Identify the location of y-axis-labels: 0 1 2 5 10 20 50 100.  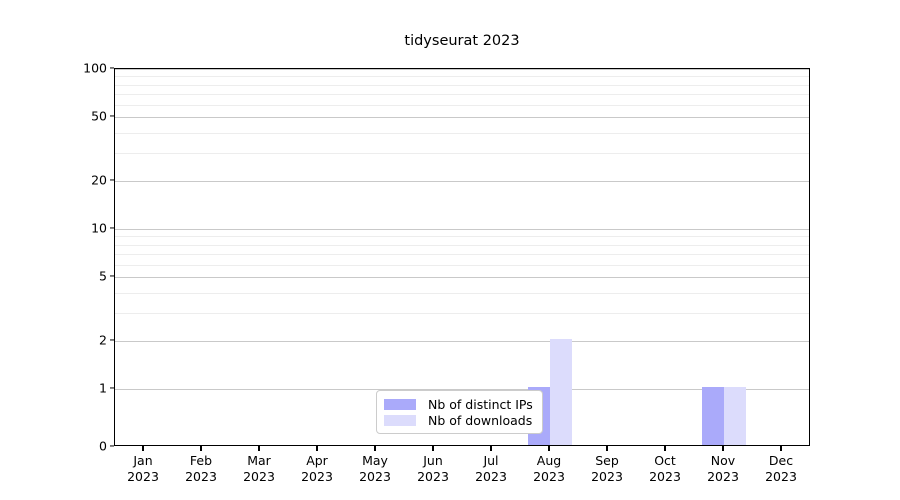
(53, 250).